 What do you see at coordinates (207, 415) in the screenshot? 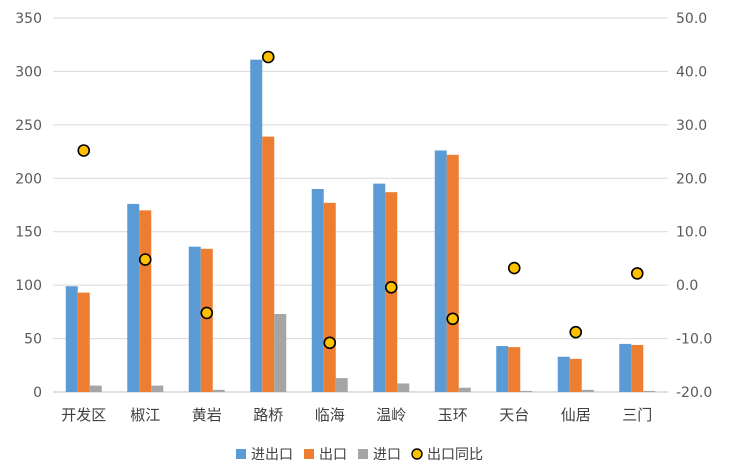
I see `category-label: 黄岩` at bounding box center [207, 415].